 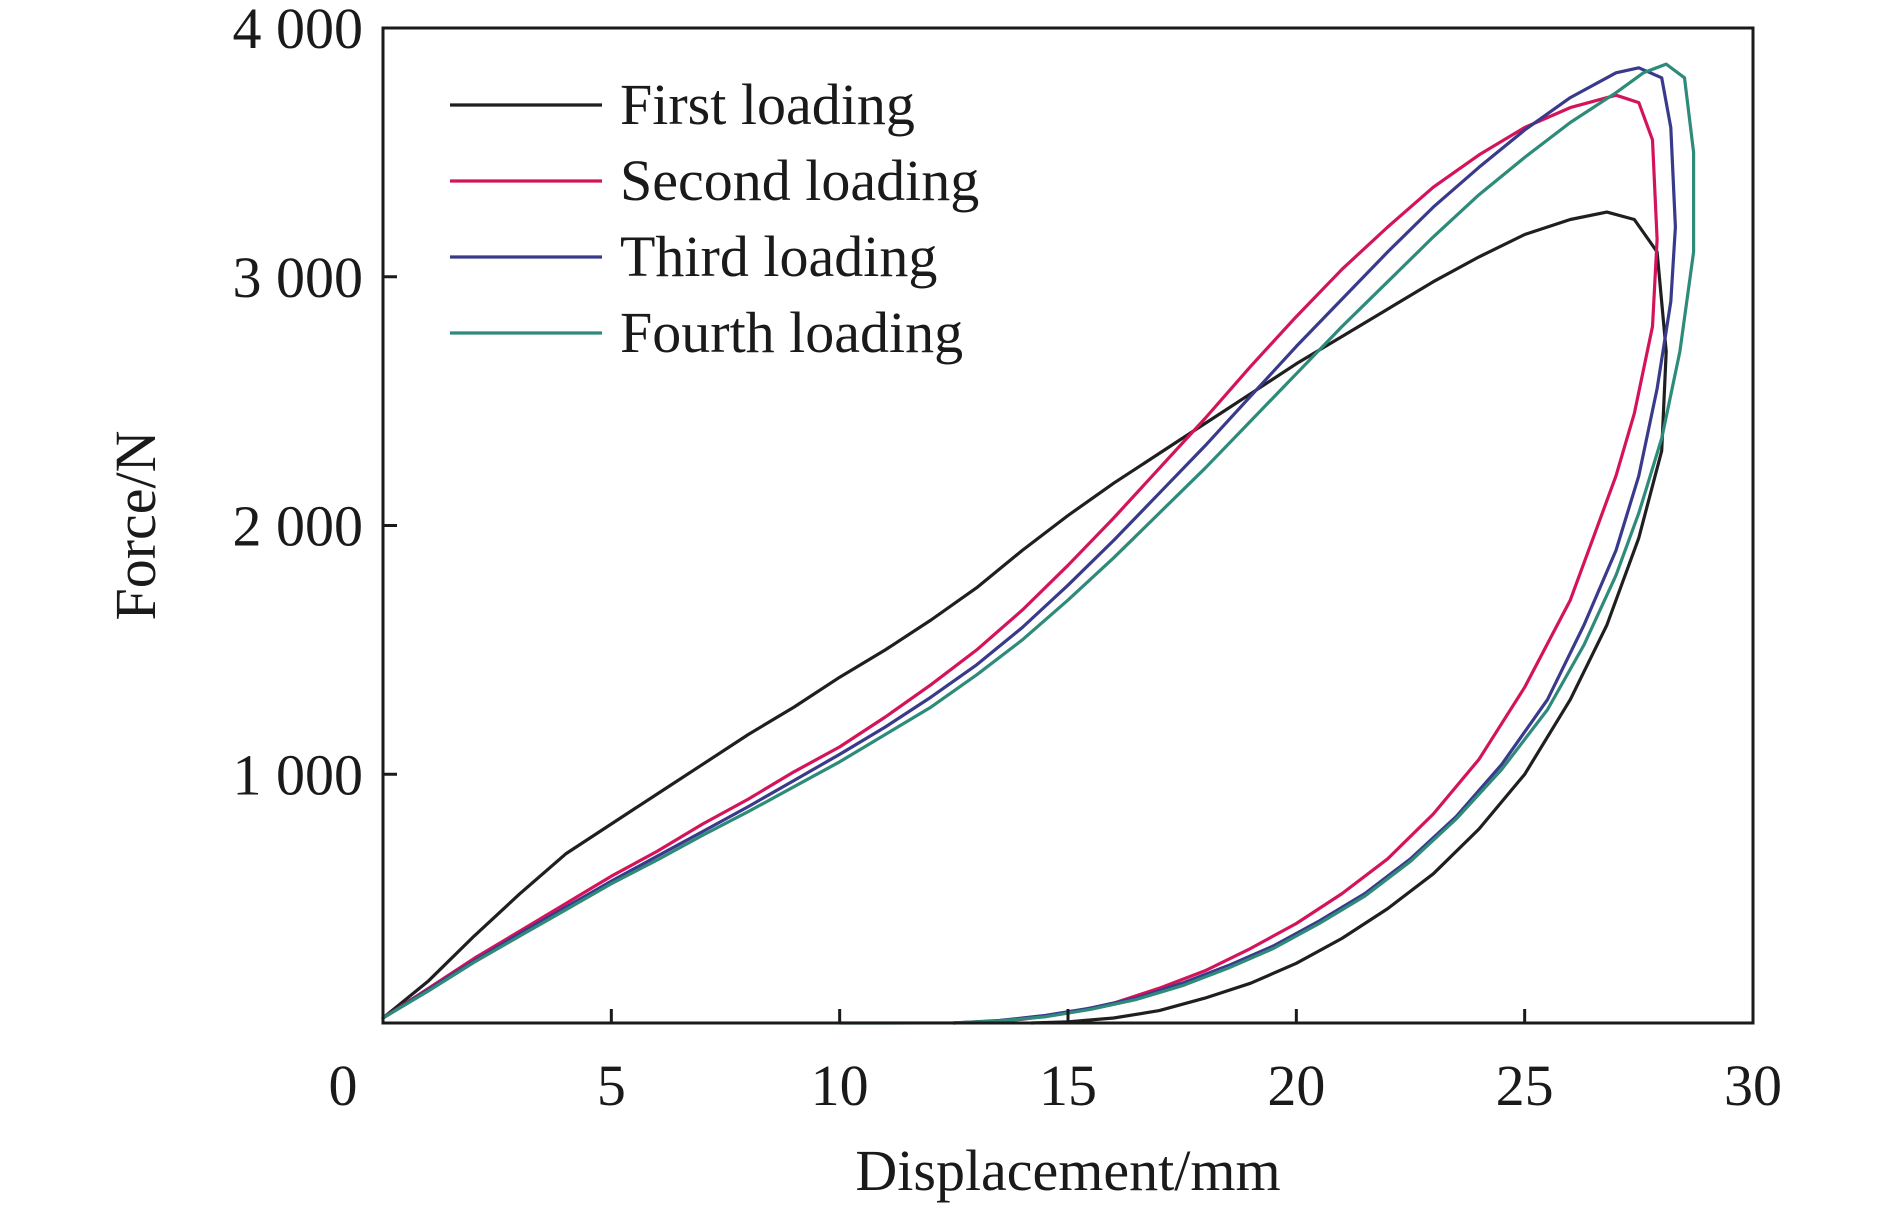 What do you see at coordinates (343, 1085) in the screenshot?
I see `x-tick-label: 0` at bounding box center [343, 1085].